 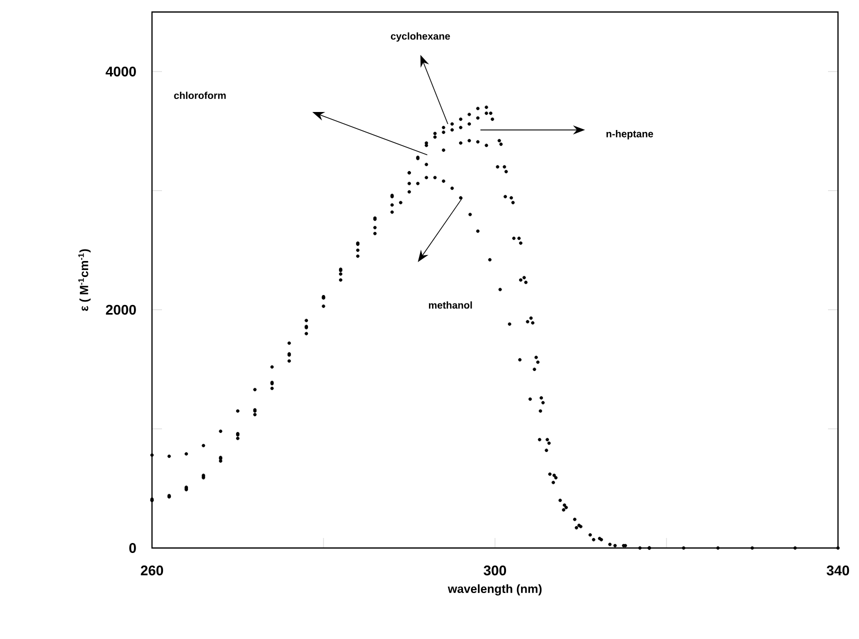 What do you see at coordinates (495, 590) in the screenshot?
I see `x-axis-title: wavelength (nm)` at bounding box center [495, 590].